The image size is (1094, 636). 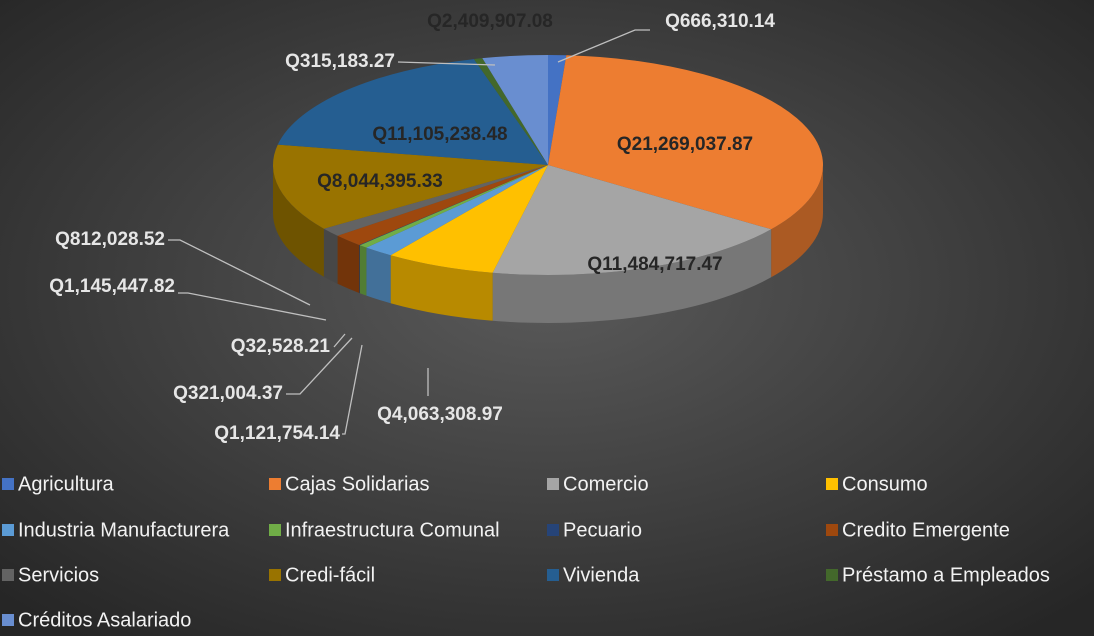 What do you see at coordinates (124, 530) in the screenshot?
I see `legend-label: Industria Manufacturera` at bounding box center [124, 530].